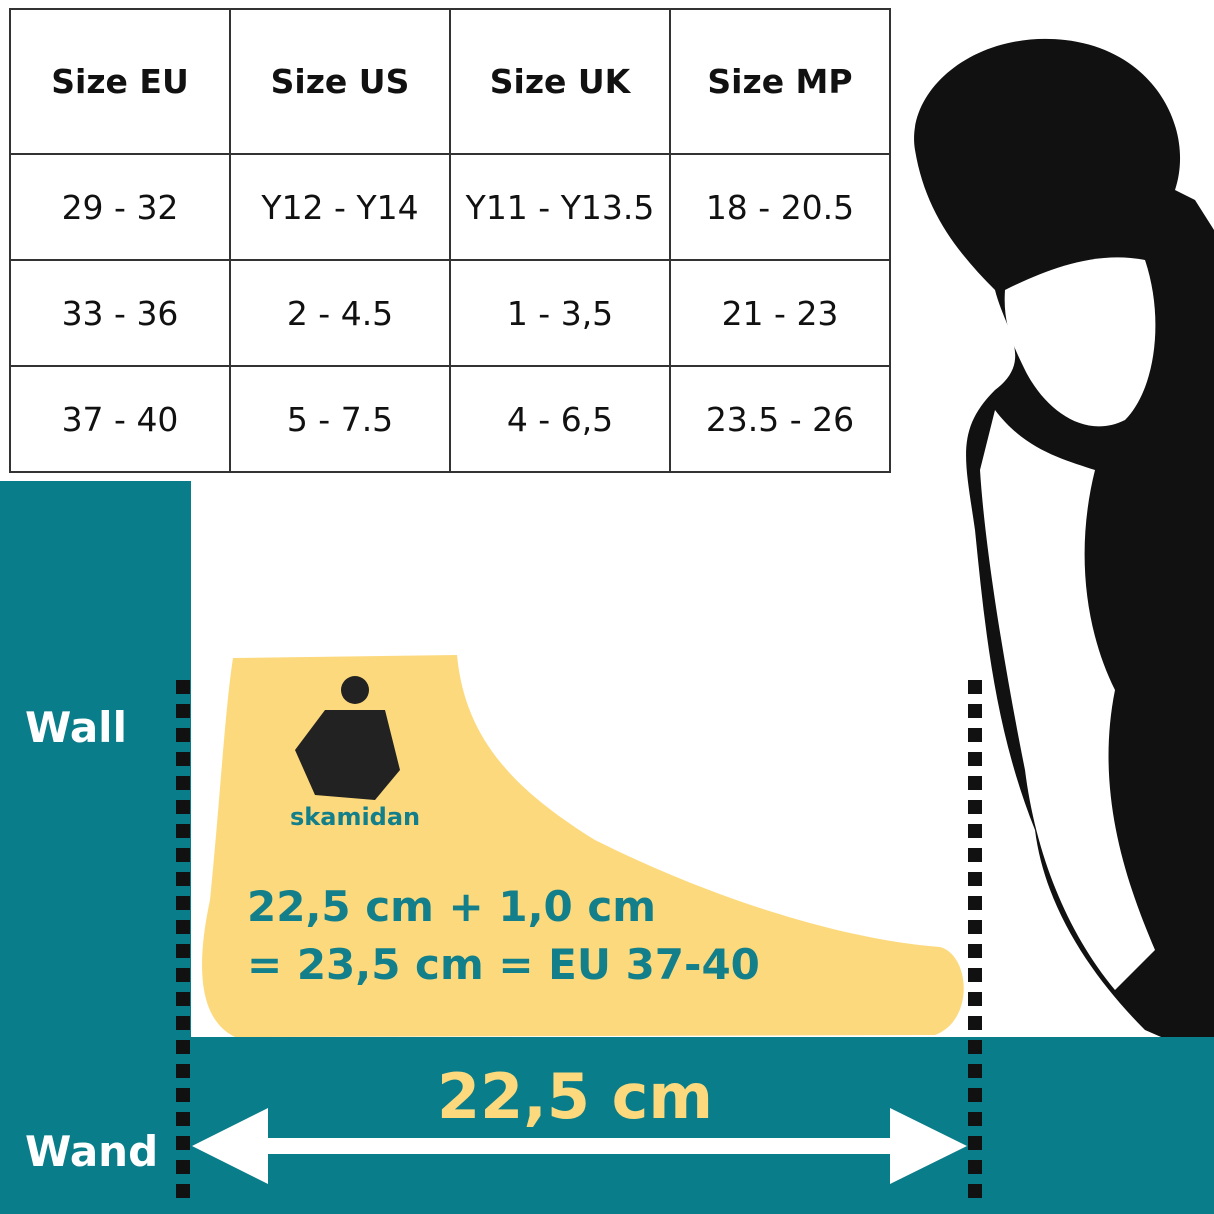  Describe the element at coordinates (120, 207) in the screenshot. I see `table-cell: 29 - 32` at that location.